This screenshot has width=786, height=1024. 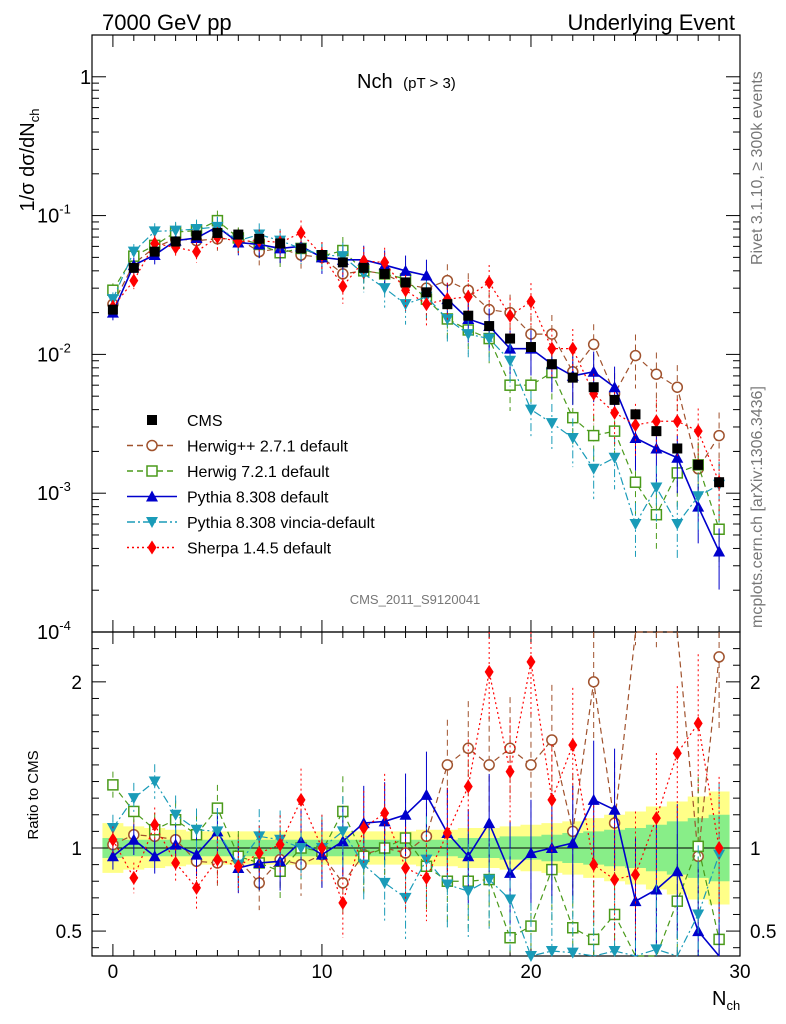 I want to click on legend-entry-5: Sherpa 1.4.5 default, so click(x=229, y=549).